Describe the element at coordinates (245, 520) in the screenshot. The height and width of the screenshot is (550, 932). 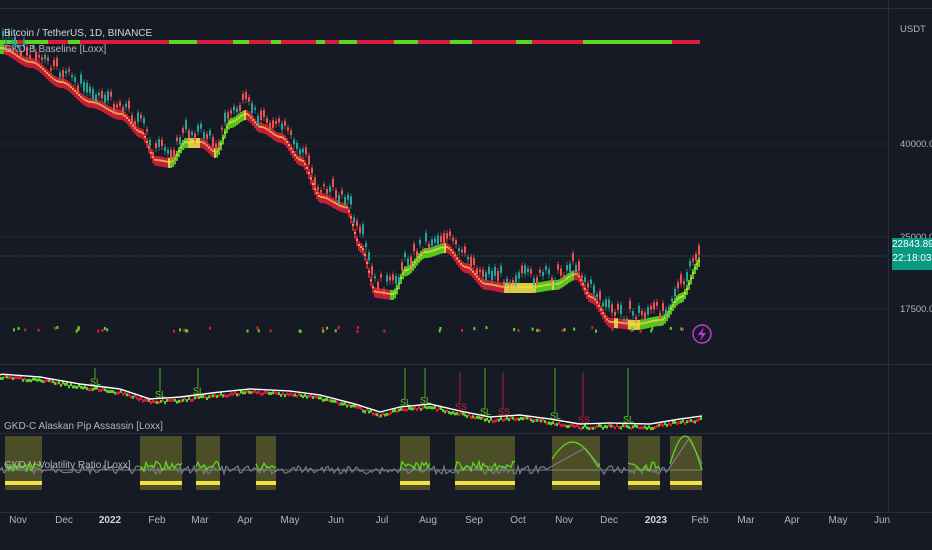
I see `time-axis-label: Apr` at that location.